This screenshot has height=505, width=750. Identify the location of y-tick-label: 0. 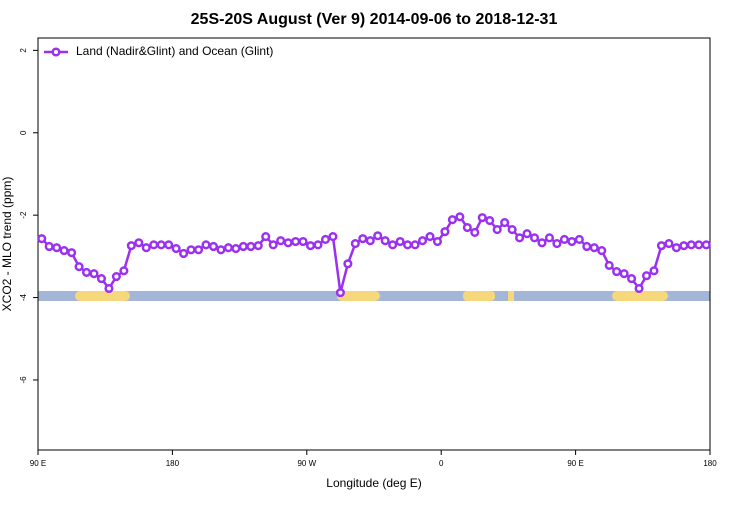
(23, 132).